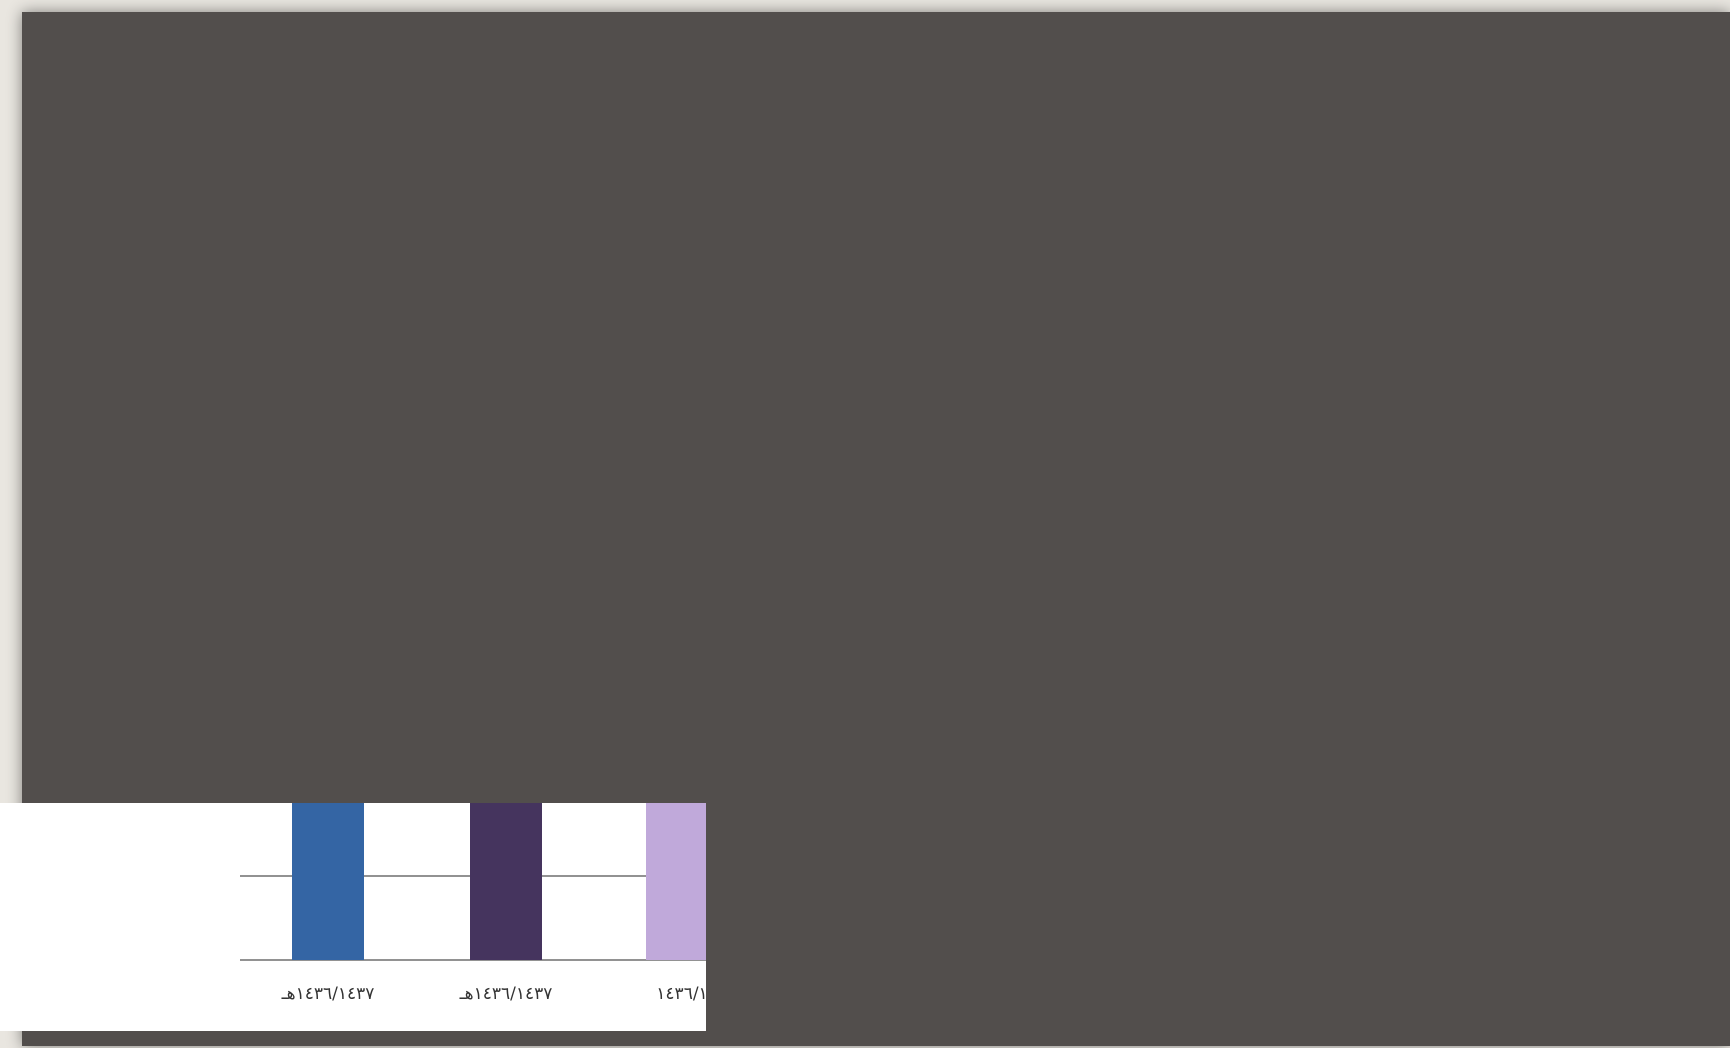 This screenshot has height=1048, width=1730. I want to click on bar-chart-svg: ١٤٣٦/١٤٣٧هـ ١٤٣٦/١٤٣٧هـ ١٤٣٦/١, so click(473, 903).